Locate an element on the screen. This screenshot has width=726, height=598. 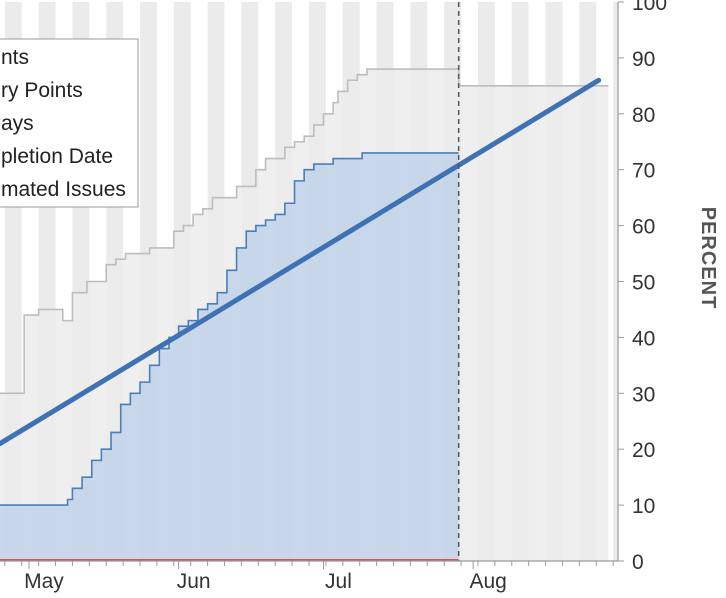
legend-item: ry Points is located at coordinates (42, 90).